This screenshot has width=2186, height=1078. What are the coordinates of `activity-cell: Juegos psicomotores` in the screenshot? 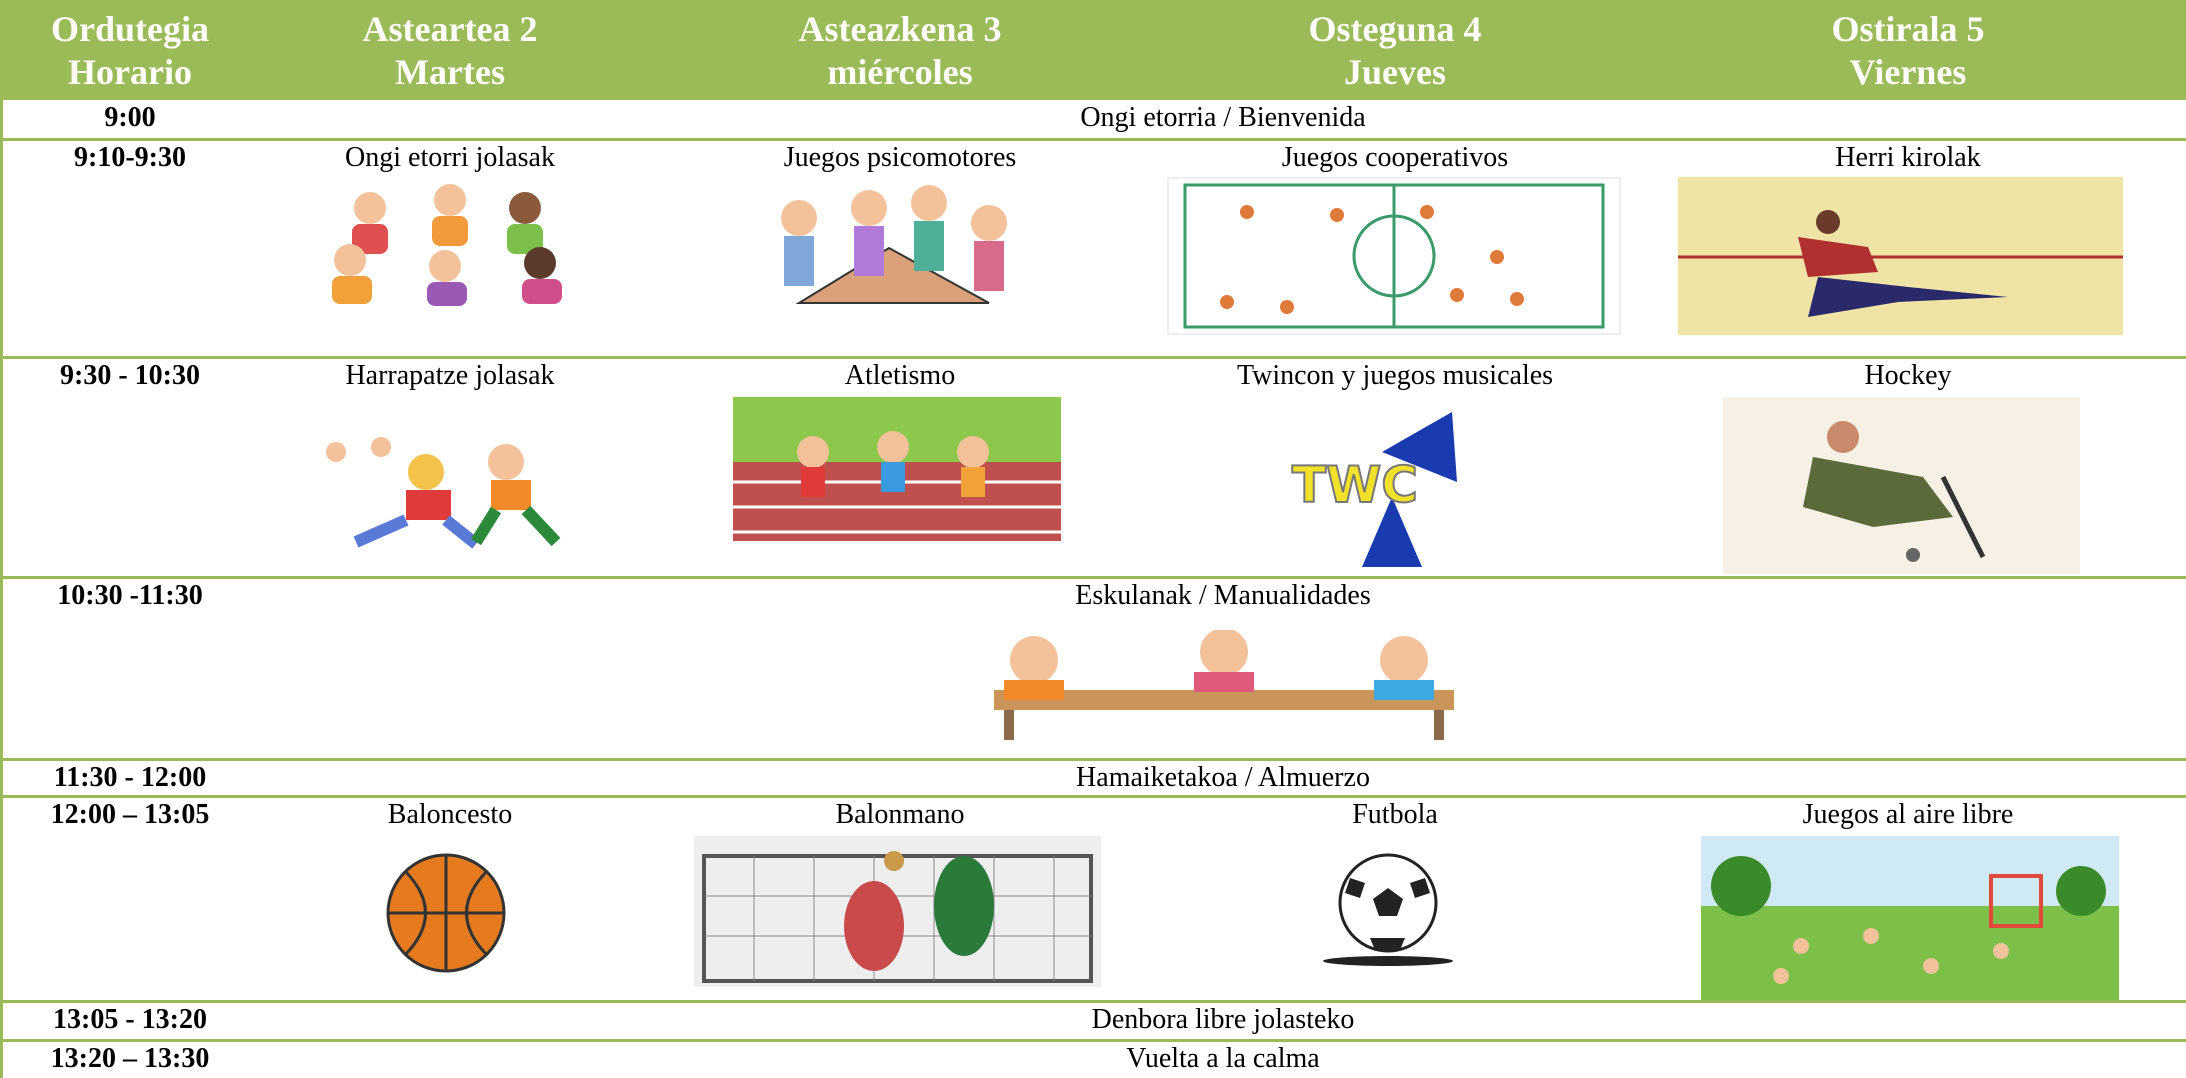 It's located at (900, 157).